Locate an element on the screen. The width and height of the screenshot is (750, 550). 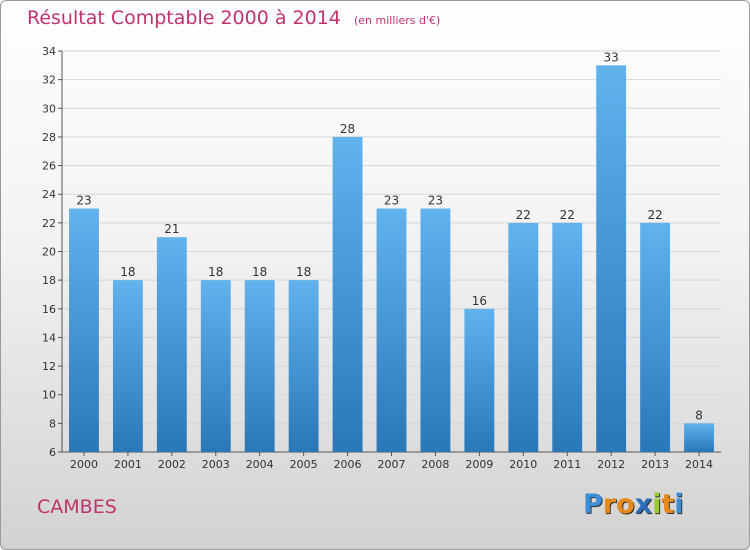
y-tick-label: 12 is located at coordinates (49, 366).